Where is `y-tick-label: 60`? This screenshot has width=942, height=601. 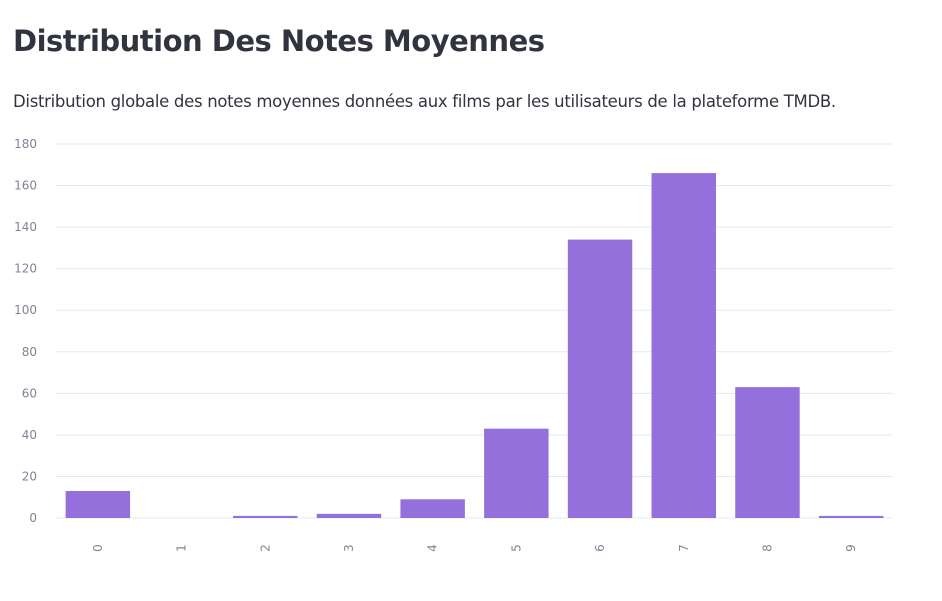
y-tick-label: 60 is located at coordinates (29, 393).